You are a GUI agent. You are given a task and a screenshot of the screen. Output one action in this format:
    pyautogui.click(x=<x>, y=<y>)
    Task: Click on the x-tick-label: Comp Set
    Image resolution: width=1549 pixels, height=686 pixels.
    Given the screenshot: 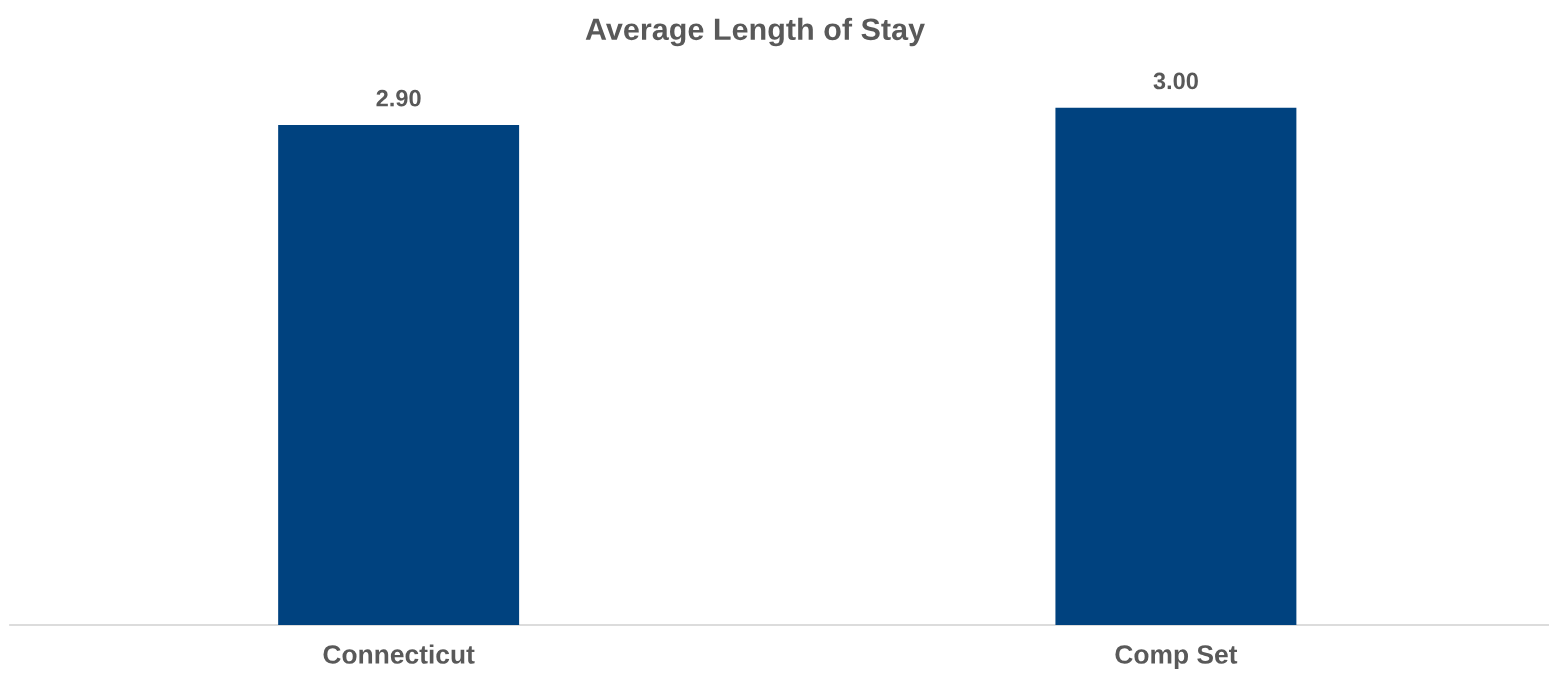 What is the action you would take?
    pyautogui.click(x=1176, y=657)
    